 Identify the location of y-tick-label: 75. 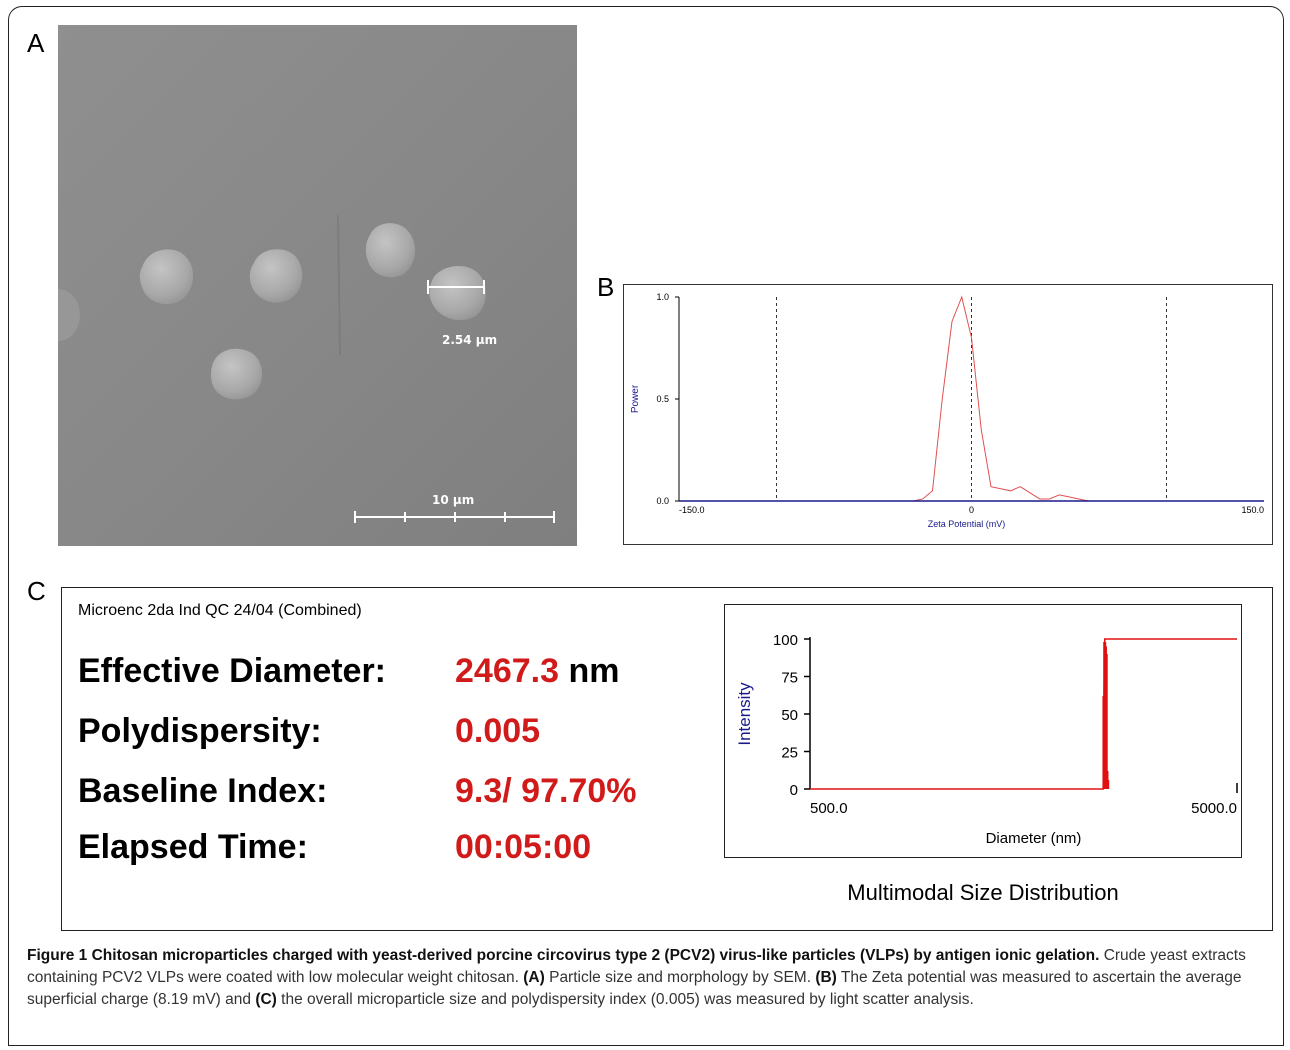
(789, 678).